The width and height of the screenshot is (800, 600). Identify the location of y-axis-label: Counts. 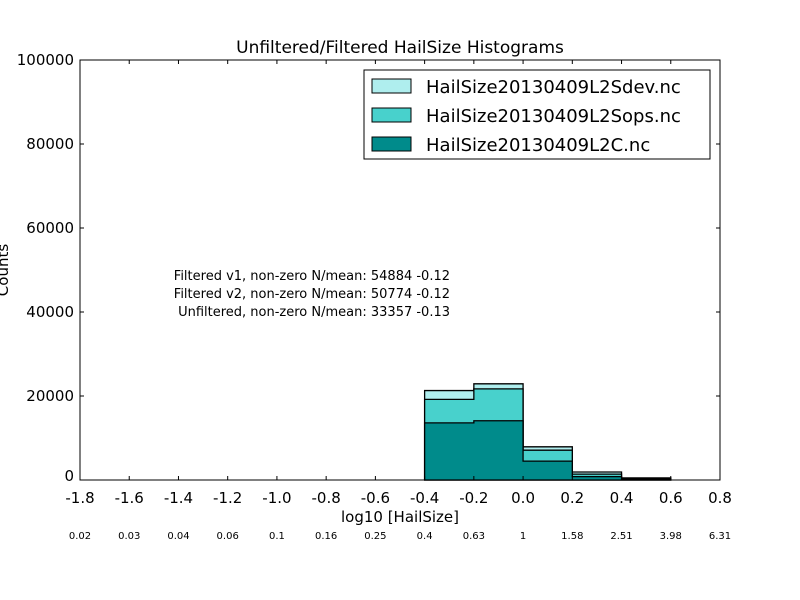
(6, 270).